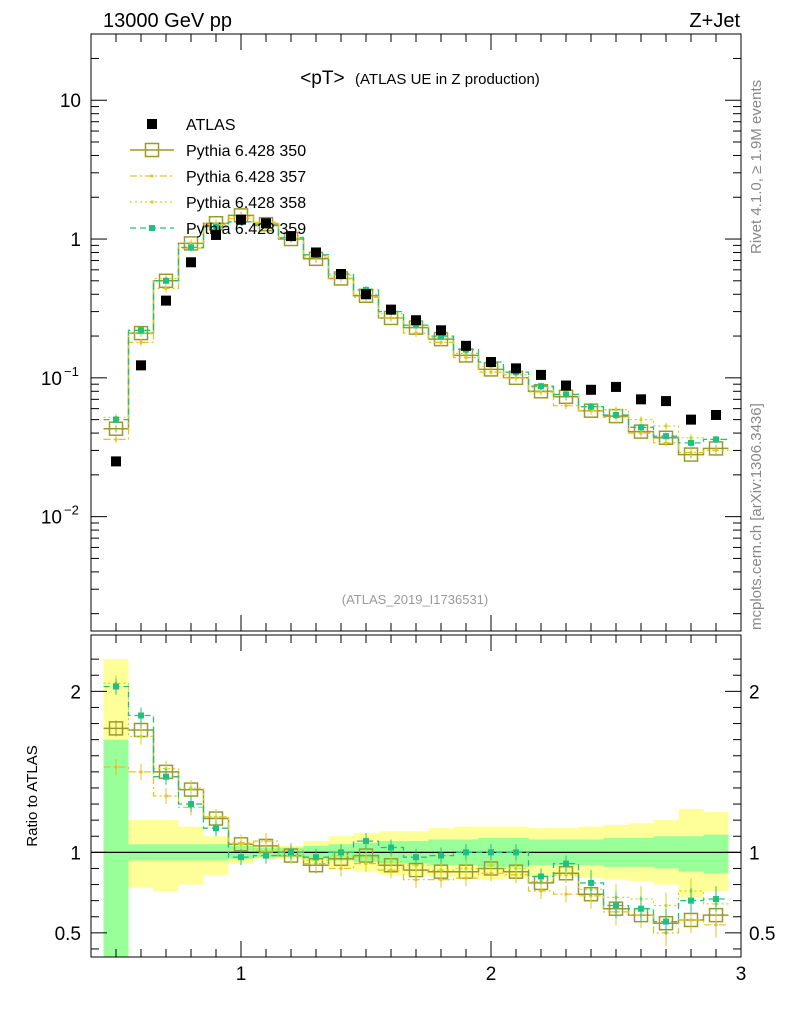 This screenshot has height=1024, width=786. What do you see at coordinates (756, 516) in the screenshot?
I see `mcplots-source-label: mcplots.cern.ch [arXiv:1306.3436]` at bounding box center [756, 516].